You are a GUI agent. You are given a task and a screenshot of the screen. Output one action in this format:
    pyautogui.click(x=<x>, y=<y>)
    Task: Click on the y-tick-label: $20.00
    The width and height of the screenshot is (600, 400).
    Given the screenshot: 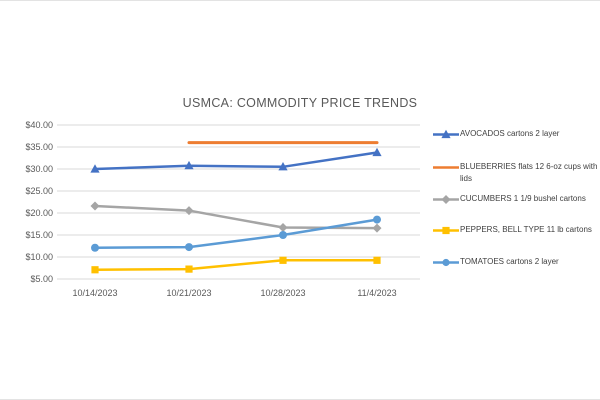 What is the action you would take?
    pyautogui.click(x=39, y=213)
    